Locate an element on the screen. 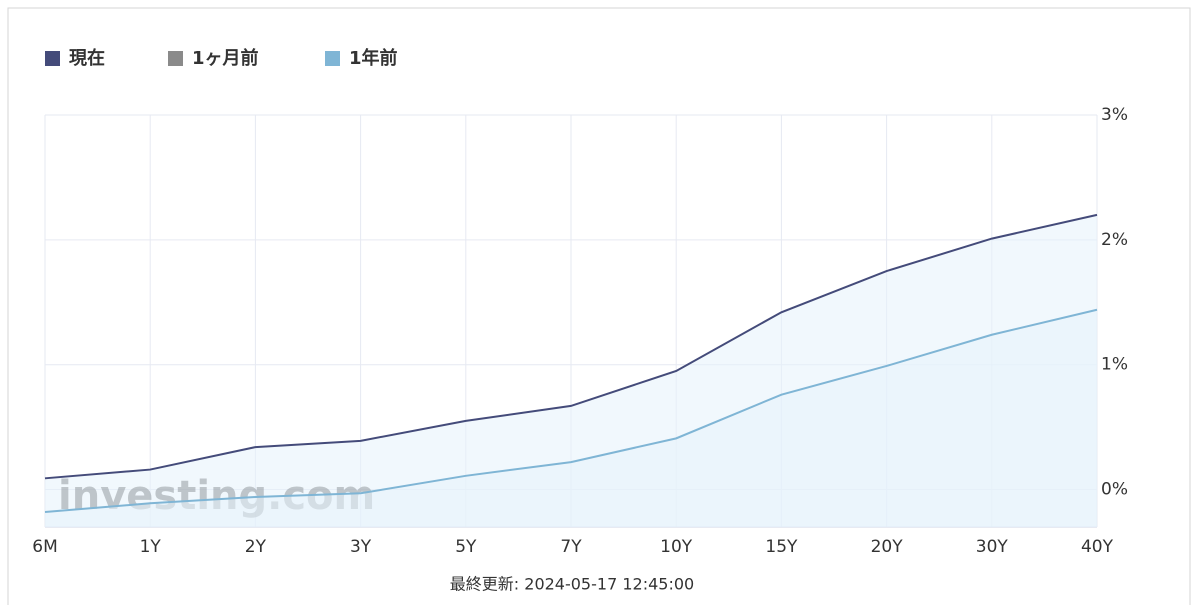 This screenshot has width=1200, height=605. legend-item: 1年前 is located at coordinates (361, 58).